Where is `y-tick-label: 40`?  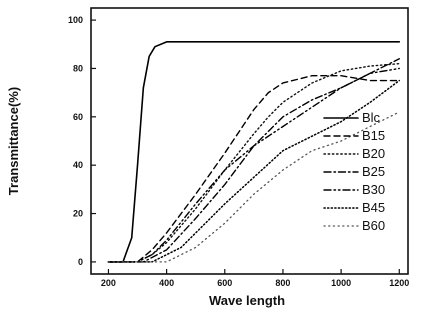
y-tick-label: 40 is located at coordinates (78, 165).